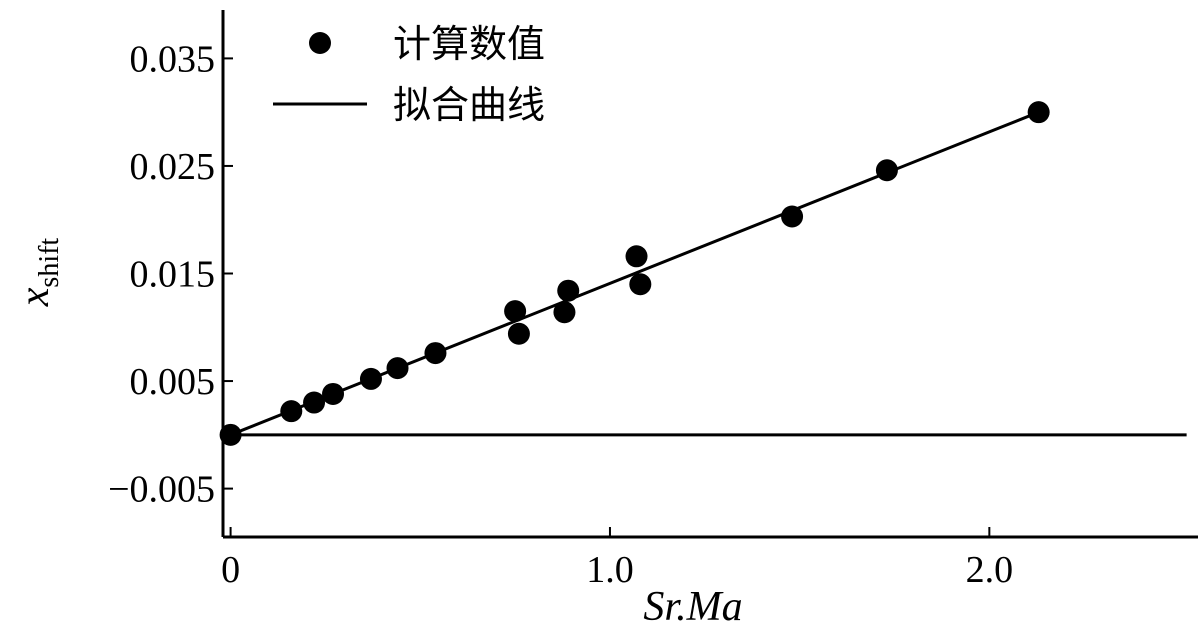 The height and width of the screenshot is (639, 1200). What do you see at coordinates (35, 297) in the screenshot?
I see `y-axis-title-main: x` at bounding box center [35, 297].